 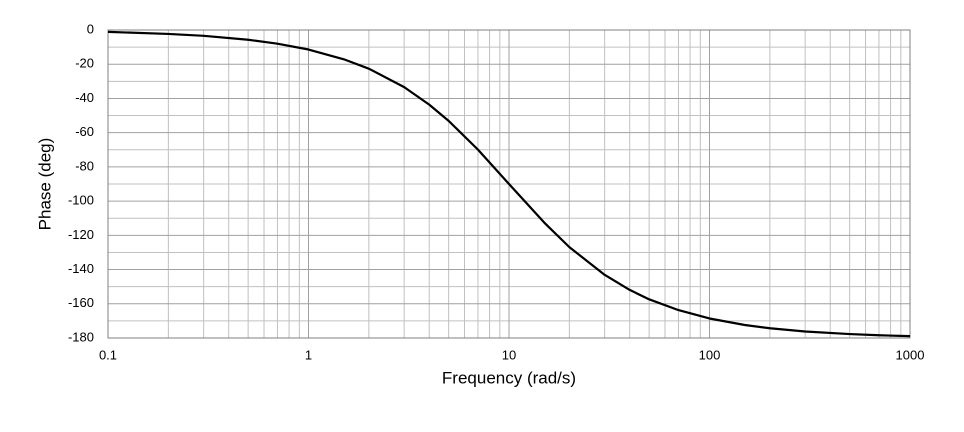 What do you see at coordinates (509, 354) in the screenshot?
I see `x-tick-label: 10` at bounding box center [509, 354].